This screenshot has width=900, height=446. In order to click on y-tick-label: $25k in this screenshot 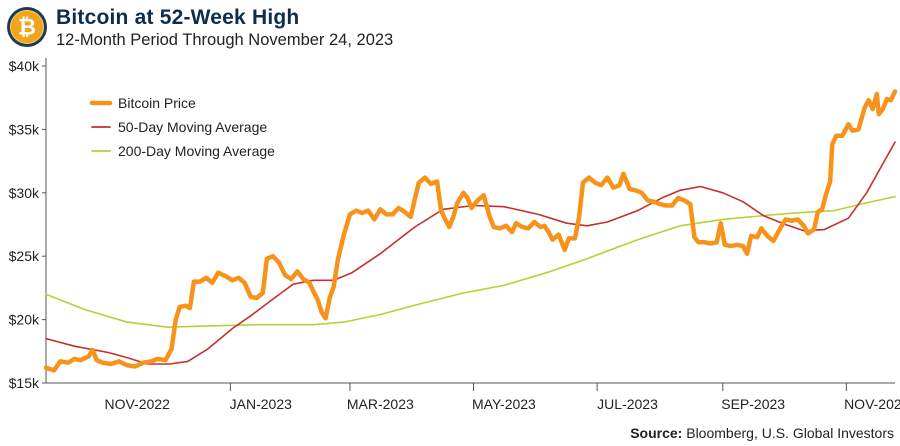, I will do `click(24, 256)`.